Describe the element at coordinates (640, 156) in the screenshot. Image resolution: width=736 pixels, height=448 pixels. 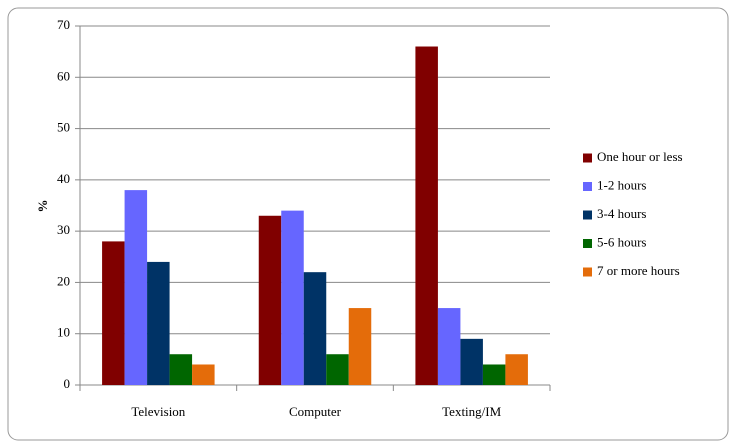
I see `legend-label: One hour or less` at that location.